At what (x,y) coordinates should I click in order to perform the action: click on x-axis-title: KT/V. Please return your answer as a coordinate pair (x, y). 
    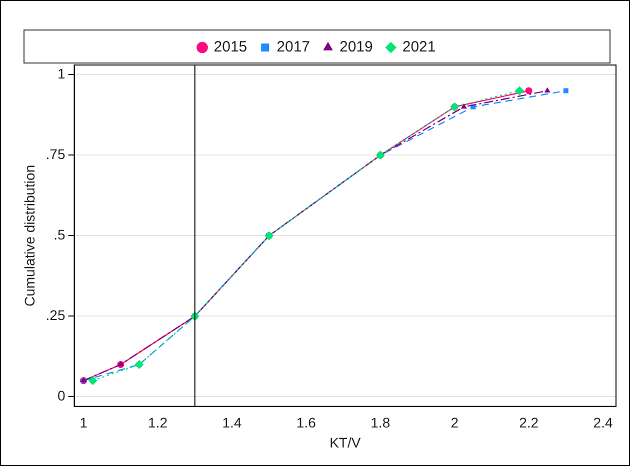
    Looking at the image, I should click on (346, 442).